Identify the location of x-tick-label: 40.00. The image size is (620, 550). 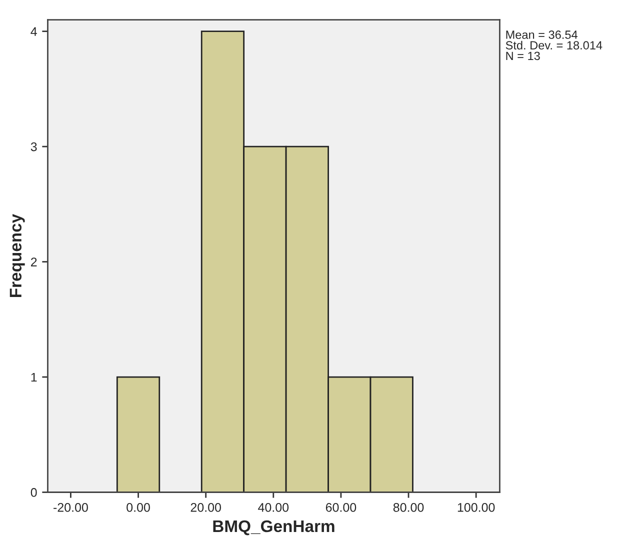
(273, 507).